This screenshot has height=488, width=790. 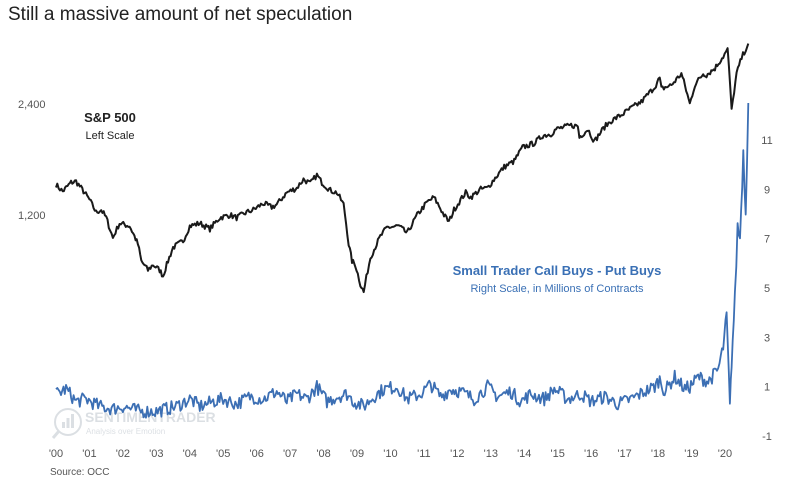 I want to click on x-tick-label: '16, so click(x=591, y=454).